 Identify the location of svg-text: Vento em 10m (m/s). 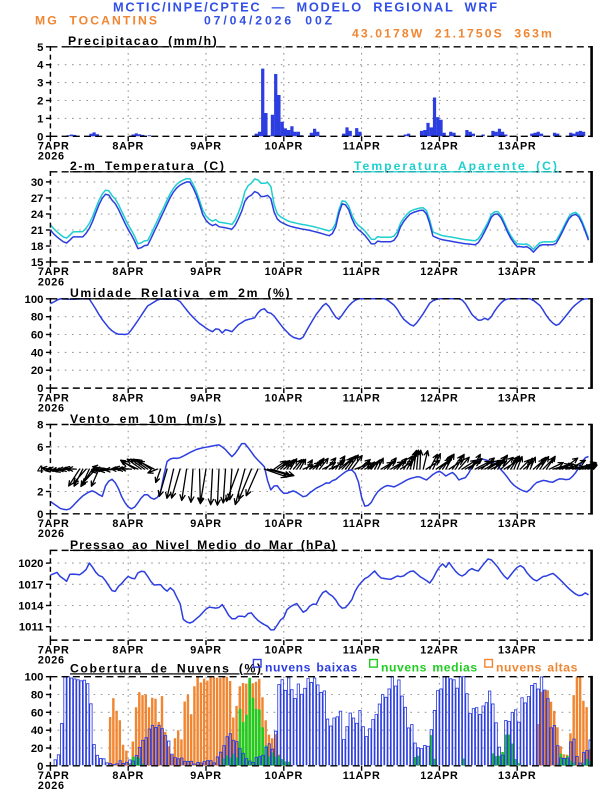
(146, 419).